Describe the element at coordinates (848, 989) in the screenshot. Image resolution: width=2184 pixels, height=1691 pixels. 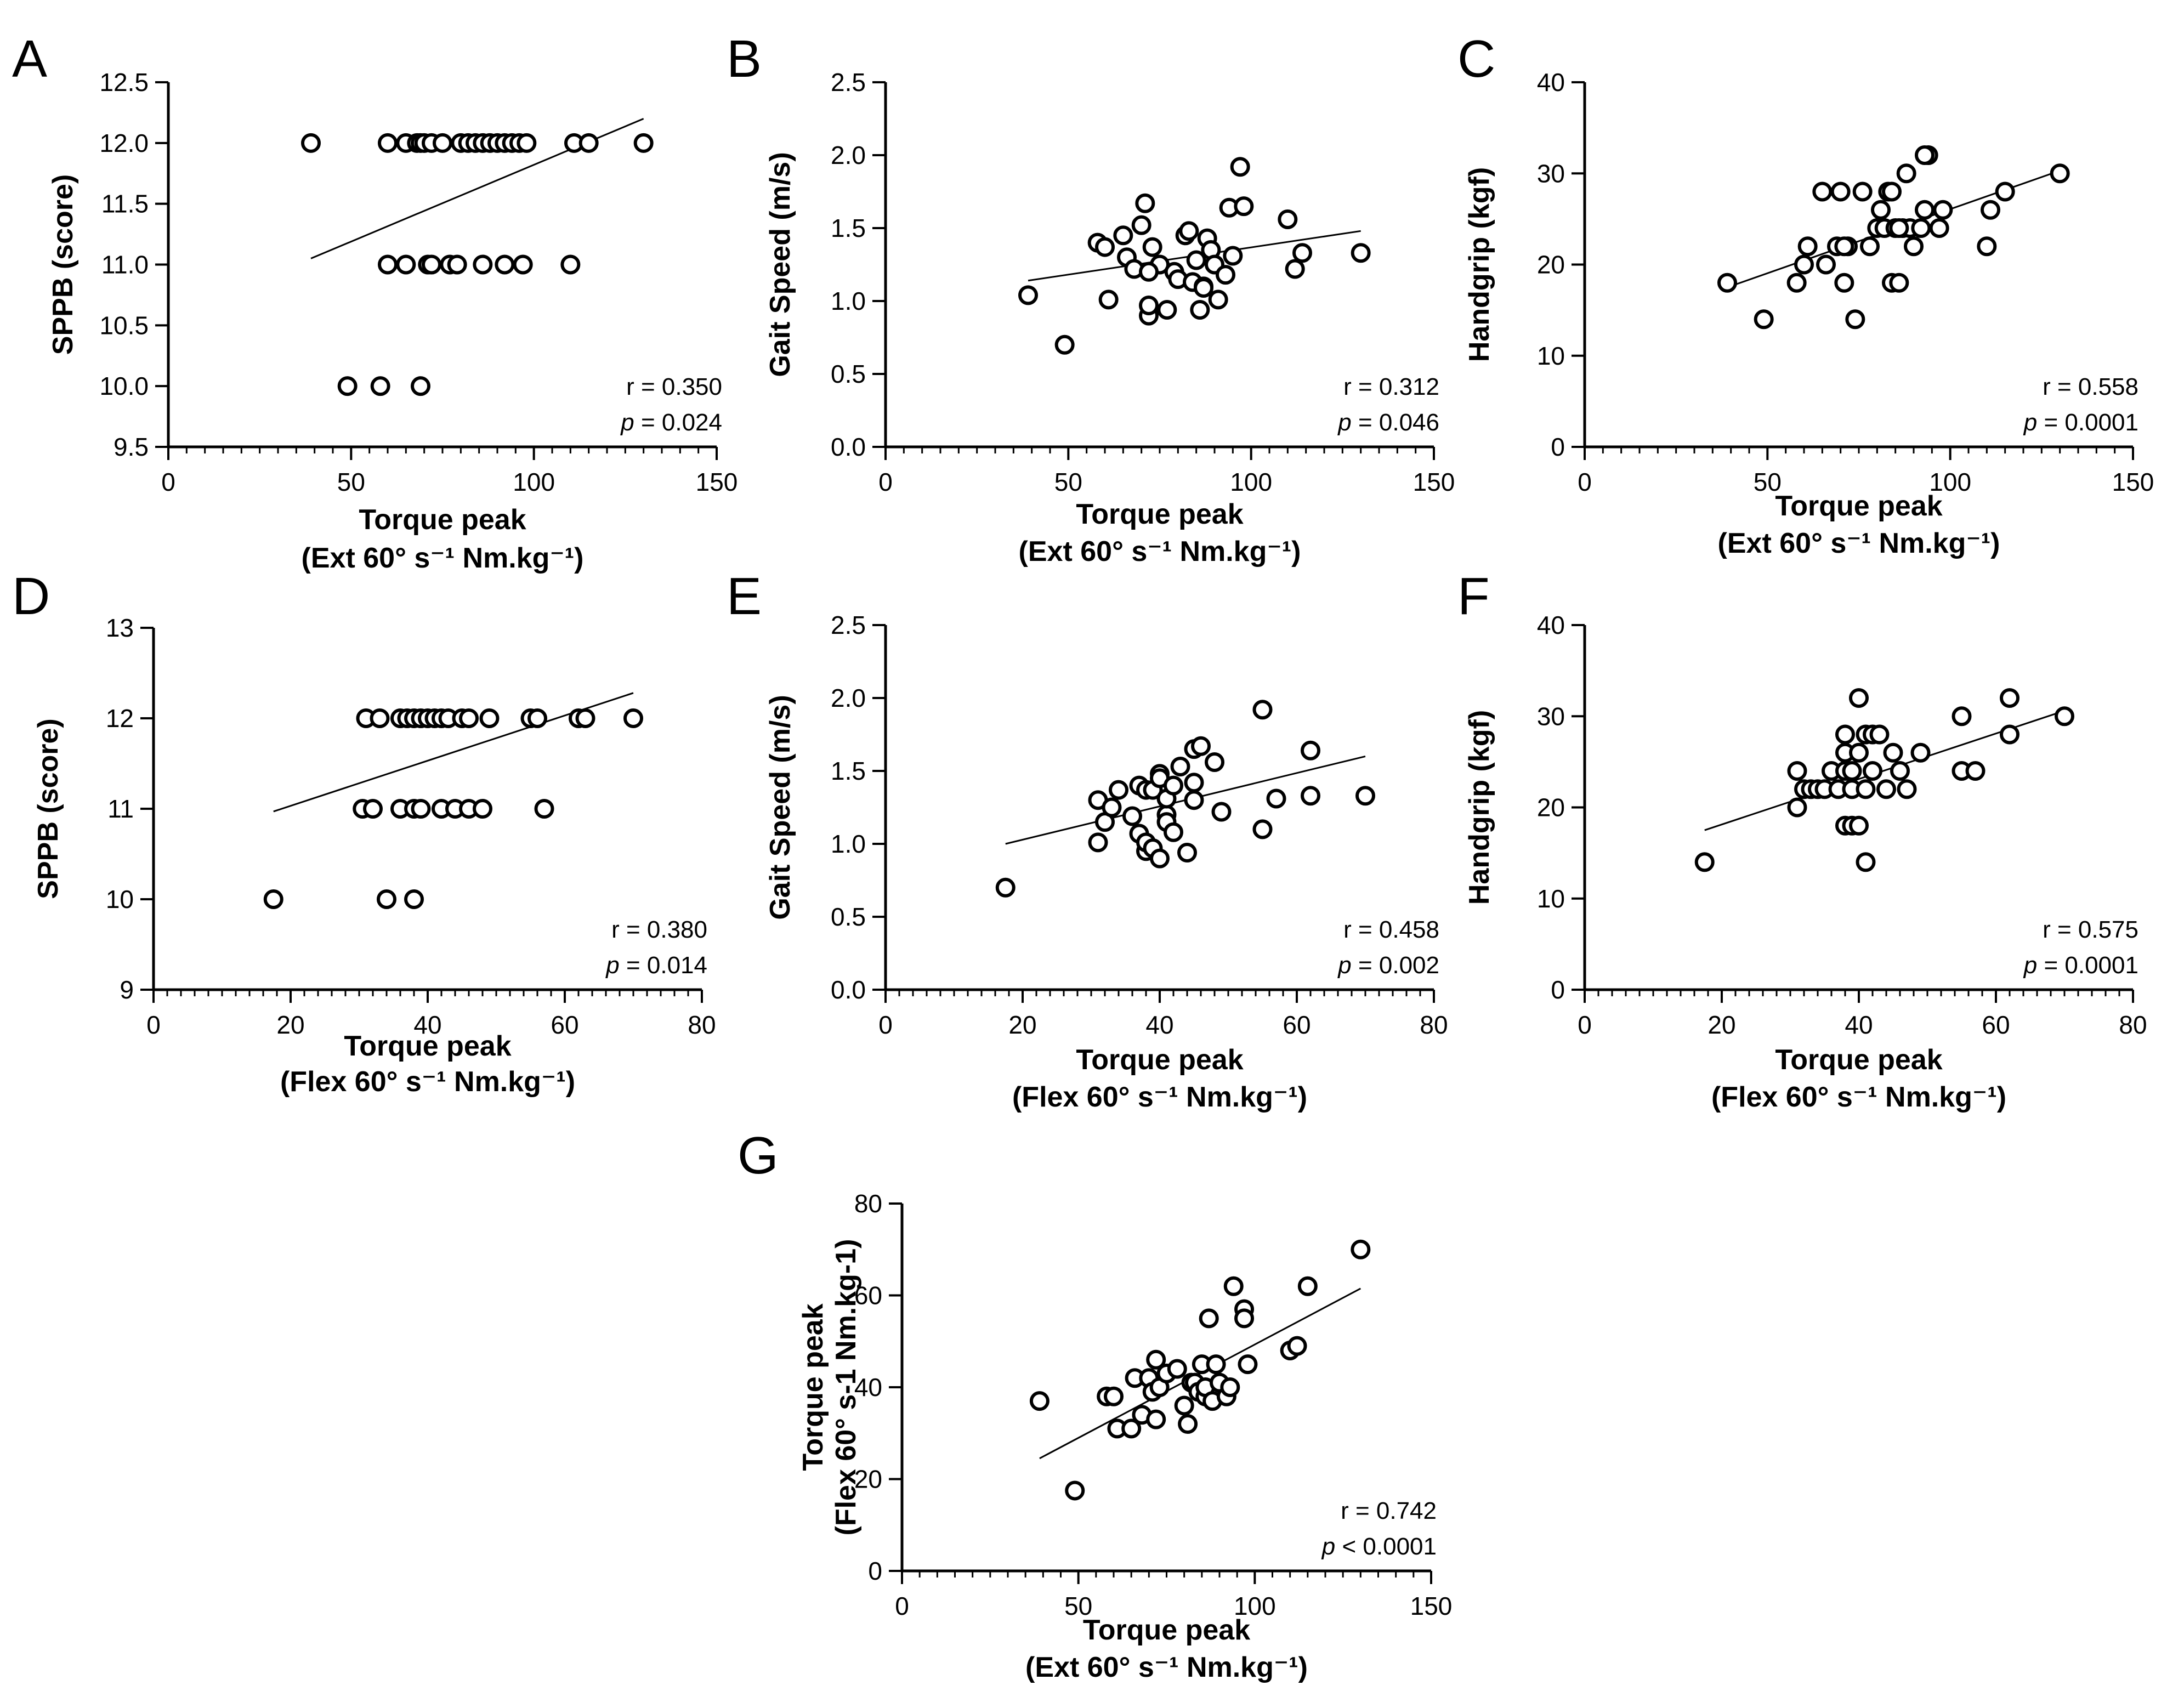
I see `y-tick-label: 0.0` at that location.